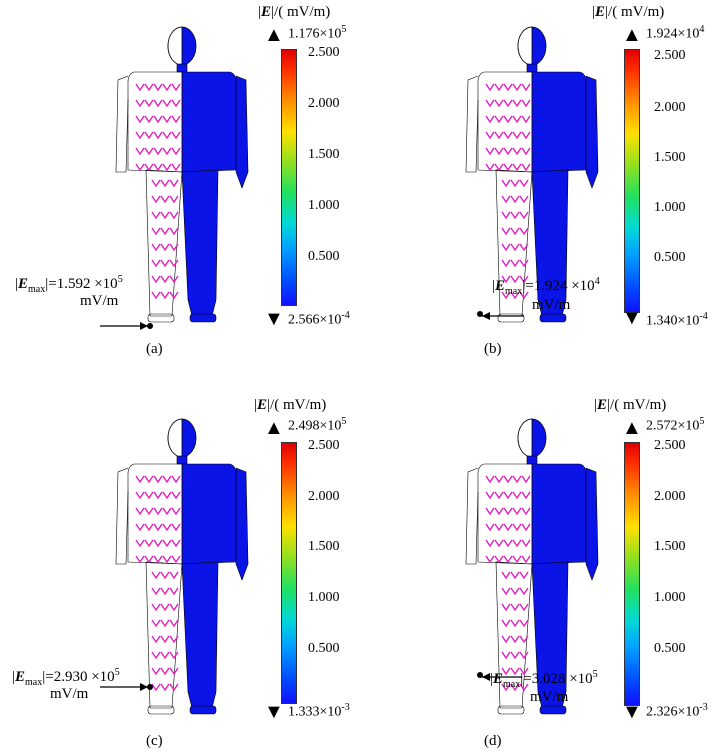 The width and height of the screenshot is (725, 754). Describe the element at coordinates (505, 122) in the screenshot. I see `torso-left-wireframe` at that location.